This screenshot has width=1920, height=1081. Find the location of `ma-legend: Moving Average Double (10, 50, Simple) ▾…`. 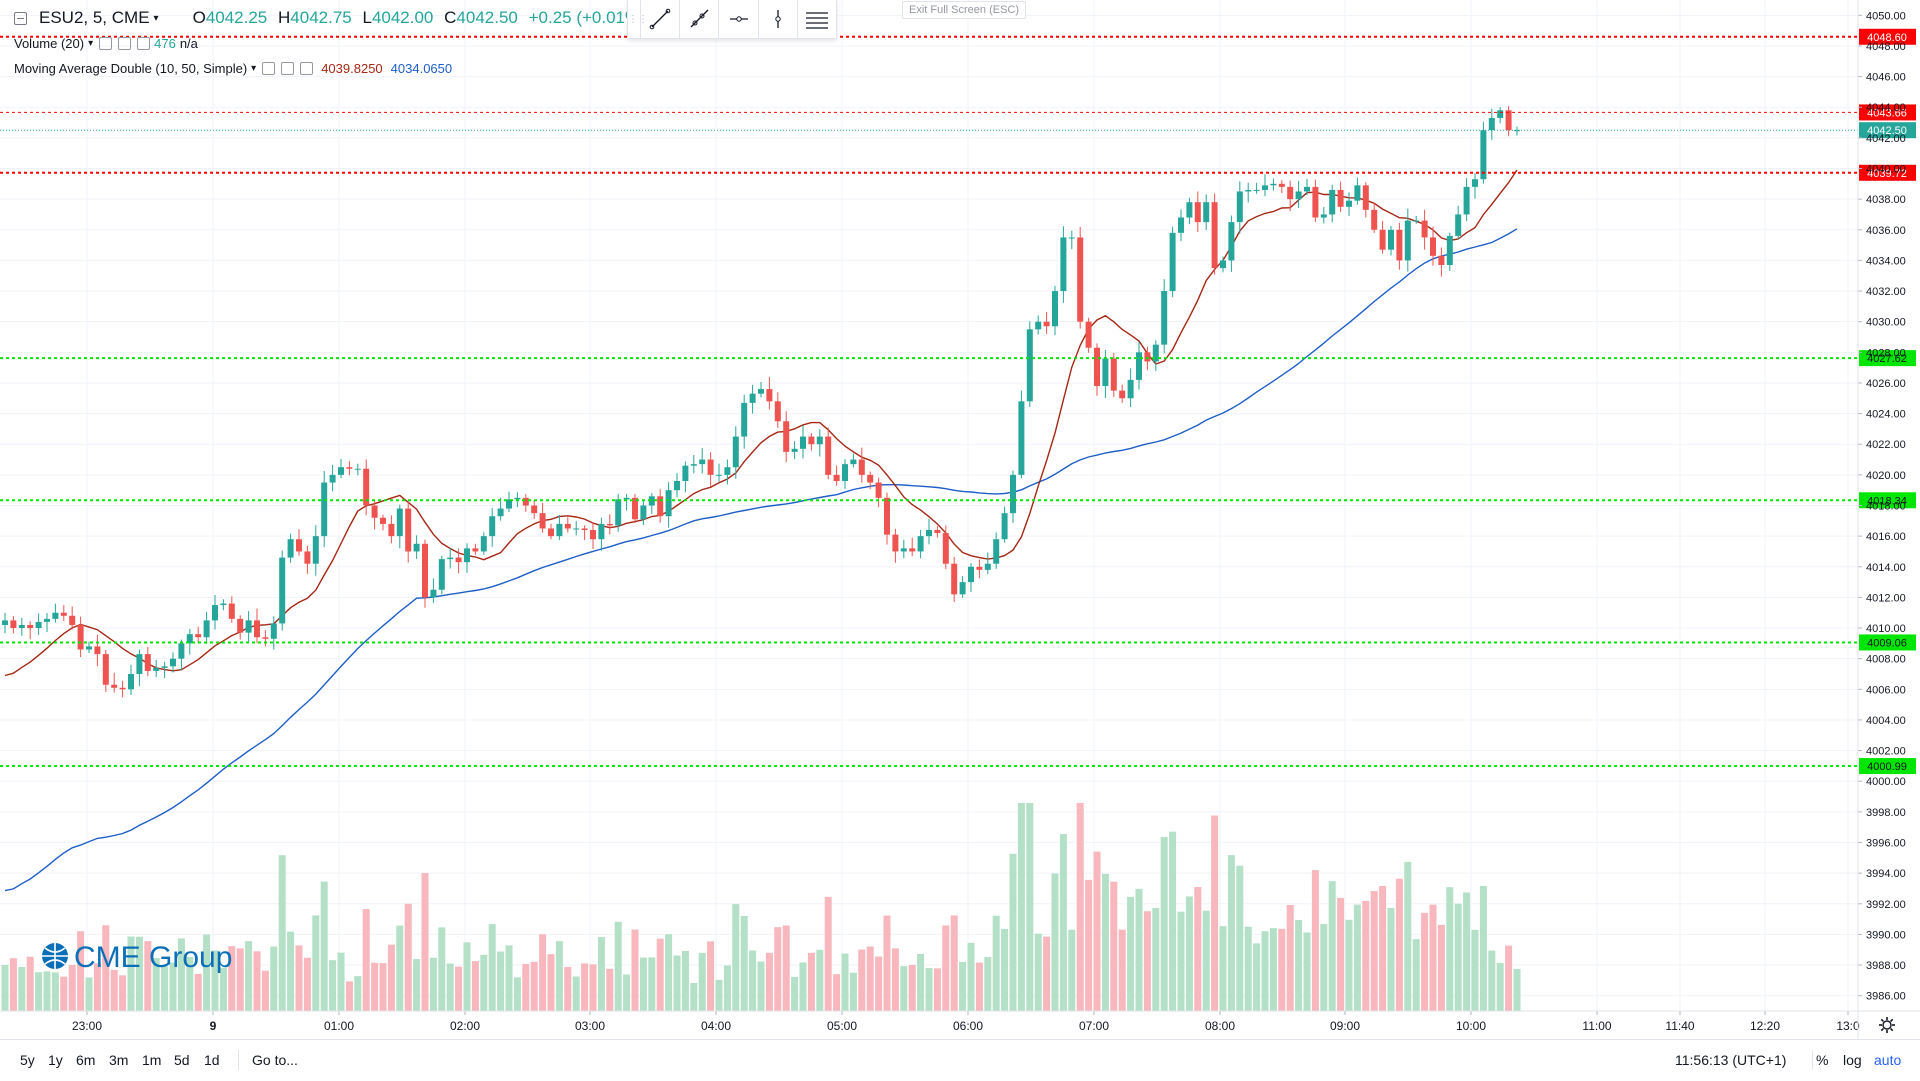

ma-legend: Moving Average Double (10, 50, Simple) ▾… is located at coordinates (233, 68).